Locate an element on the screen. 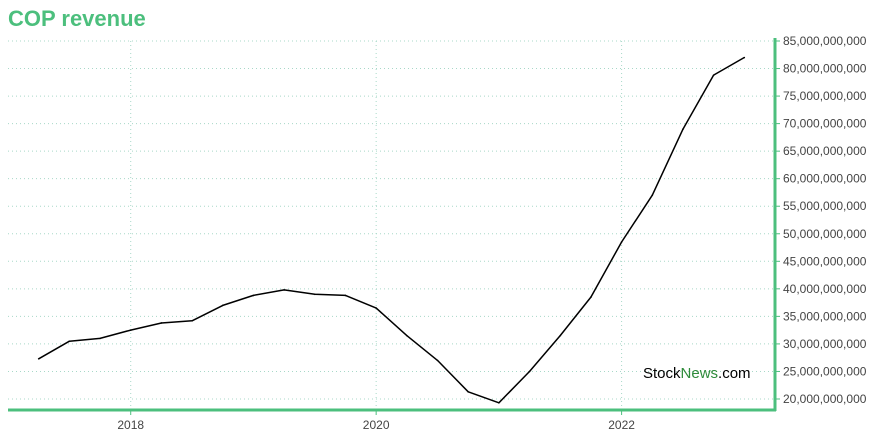  y-tick-label: 85,000,000,000 is located at coordinates (825, 41).